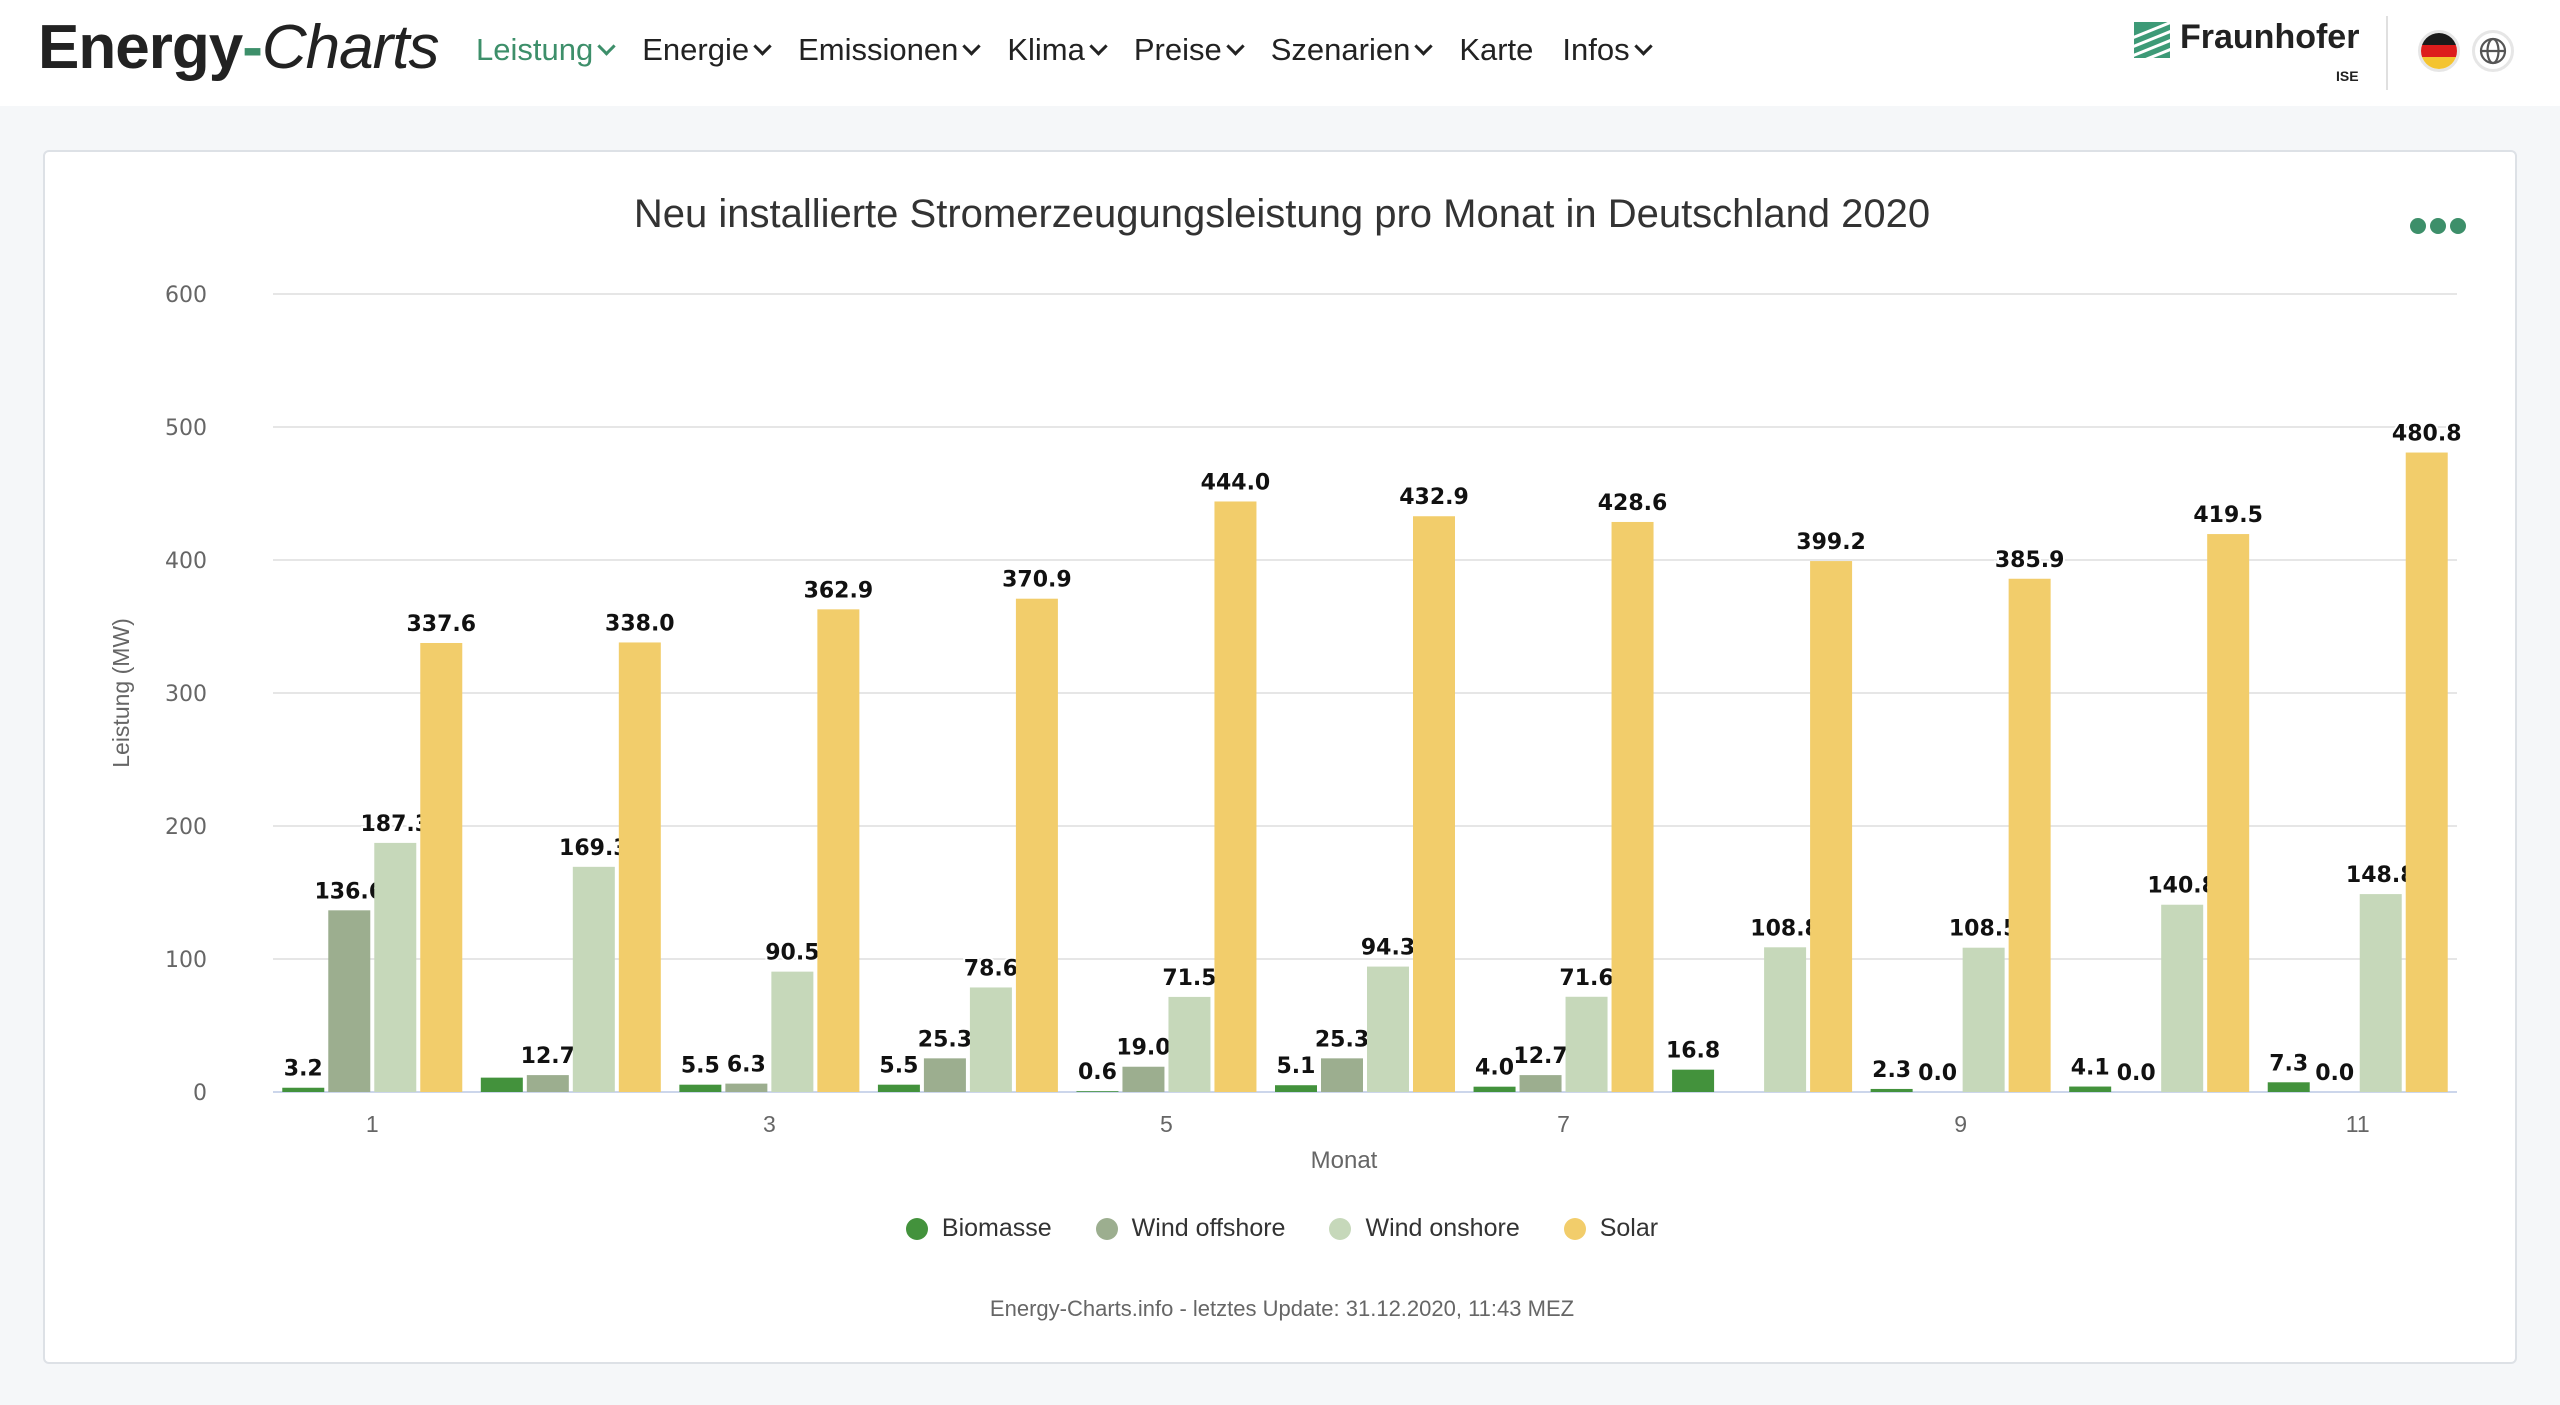  I want to click on y-tick-label: 100, so click(186, 960).